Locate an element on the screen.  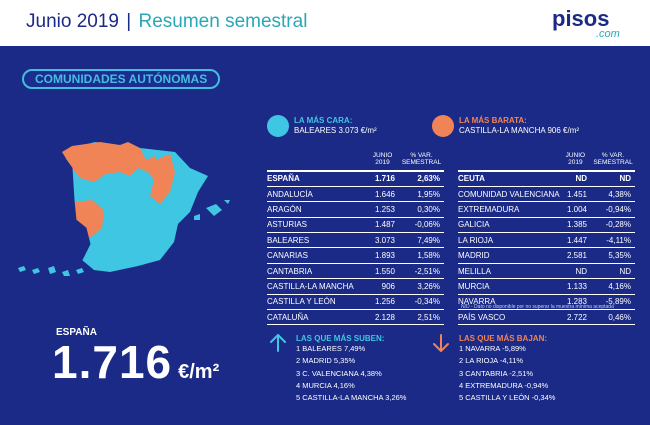
table-row: Canarias 1.893 1,58% is located at coordinates (355, 255).